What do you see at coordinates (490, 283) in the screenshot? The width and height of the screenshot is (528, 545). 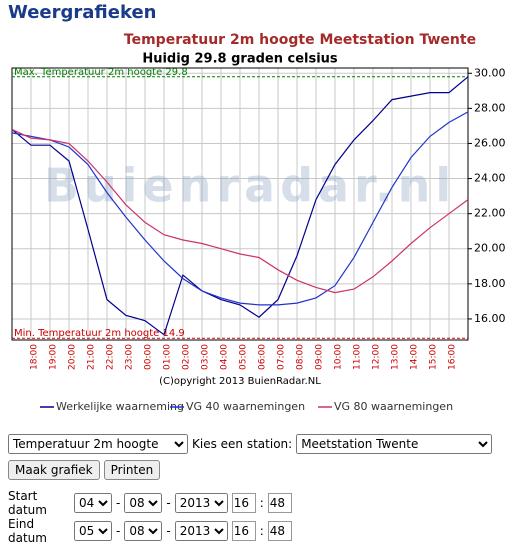 I see `y-tick-label: 18.00` at bounding box center [490, 283].